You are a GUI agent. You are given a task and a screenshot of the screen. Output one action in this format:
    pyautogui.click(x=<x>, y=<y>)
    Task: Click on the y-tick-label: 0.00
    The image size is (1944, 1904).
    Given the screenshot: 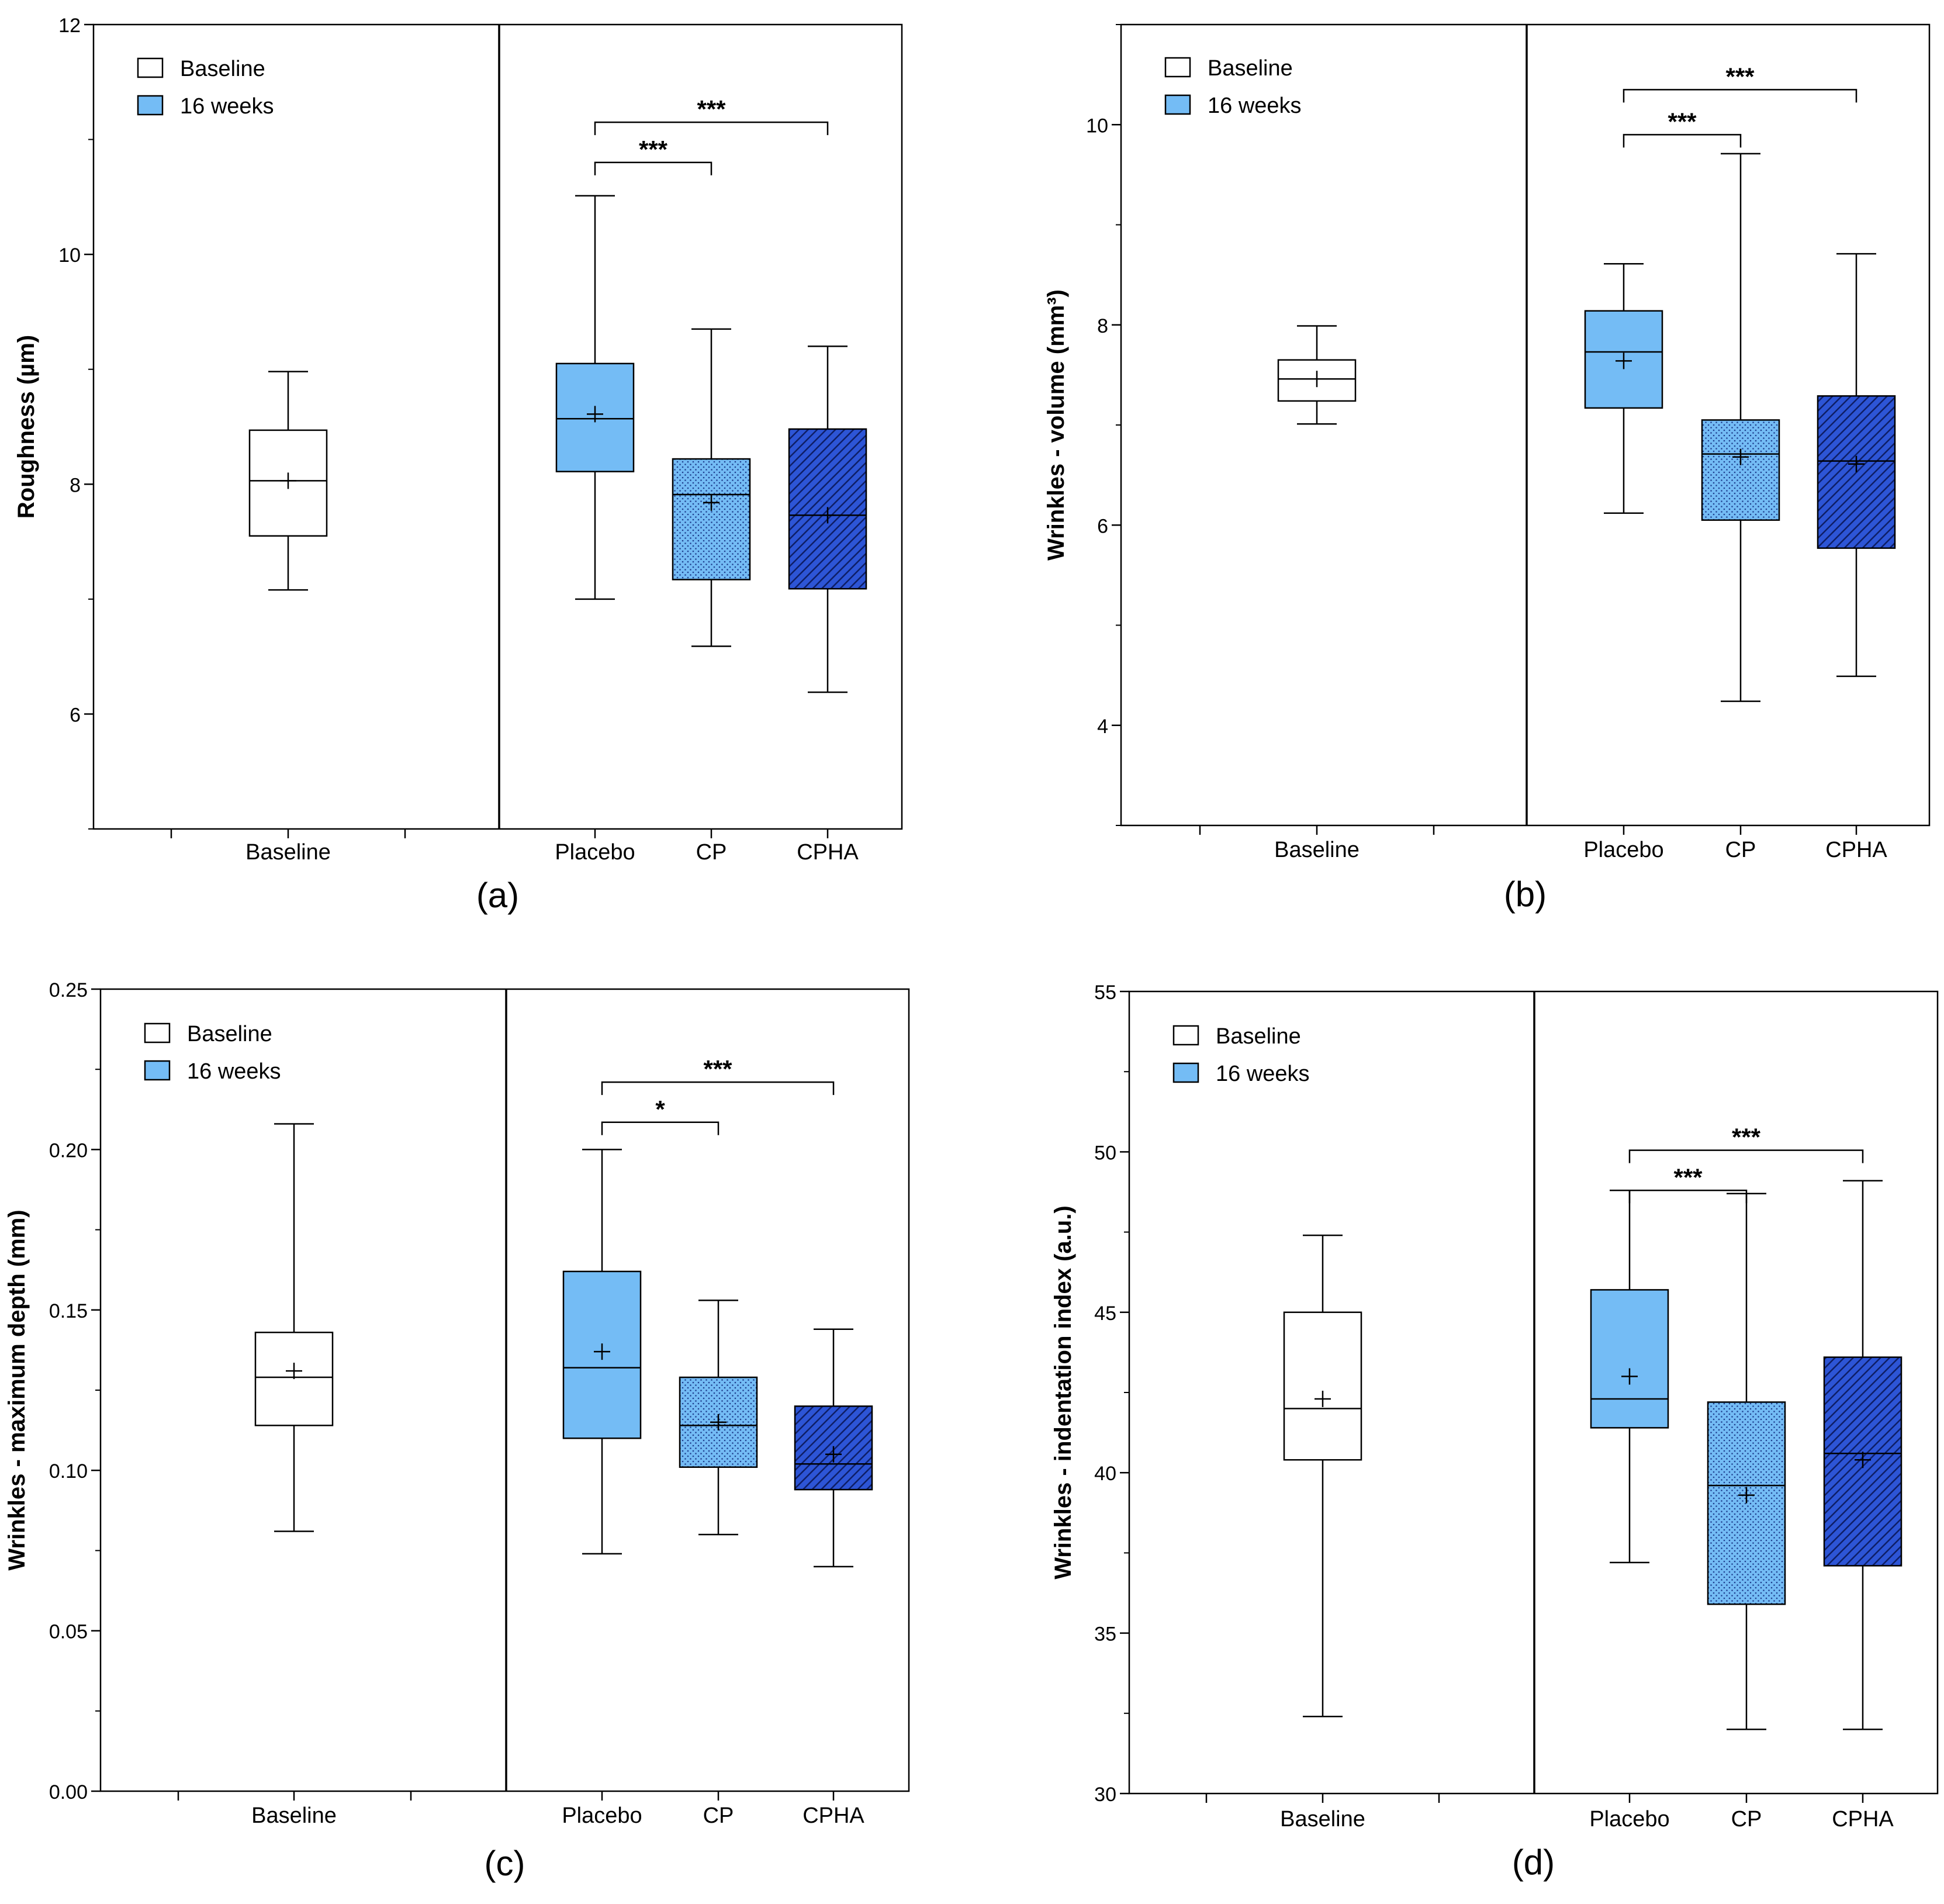 What is the action you would take?
    pyautogui.click(x=68, y=1792)
    